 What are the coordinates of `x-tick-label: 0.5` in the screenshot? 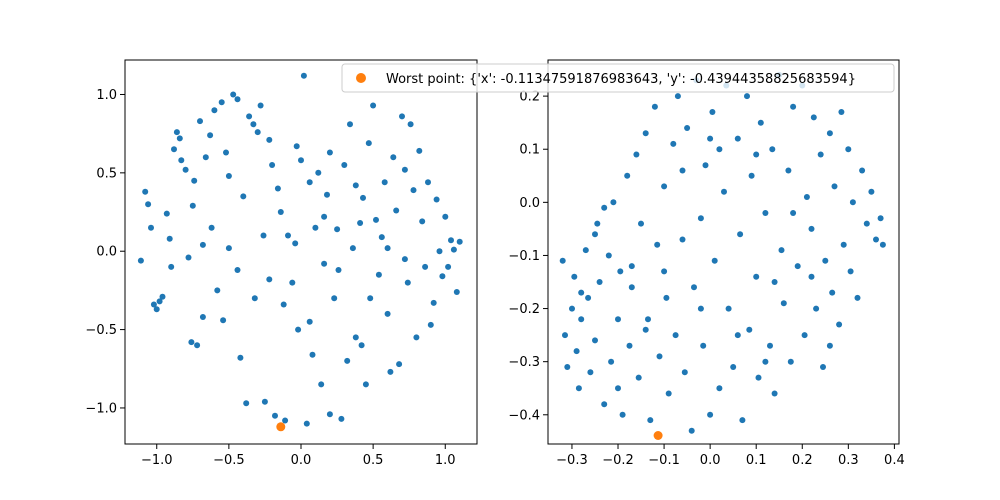 It's located at (373, 460).